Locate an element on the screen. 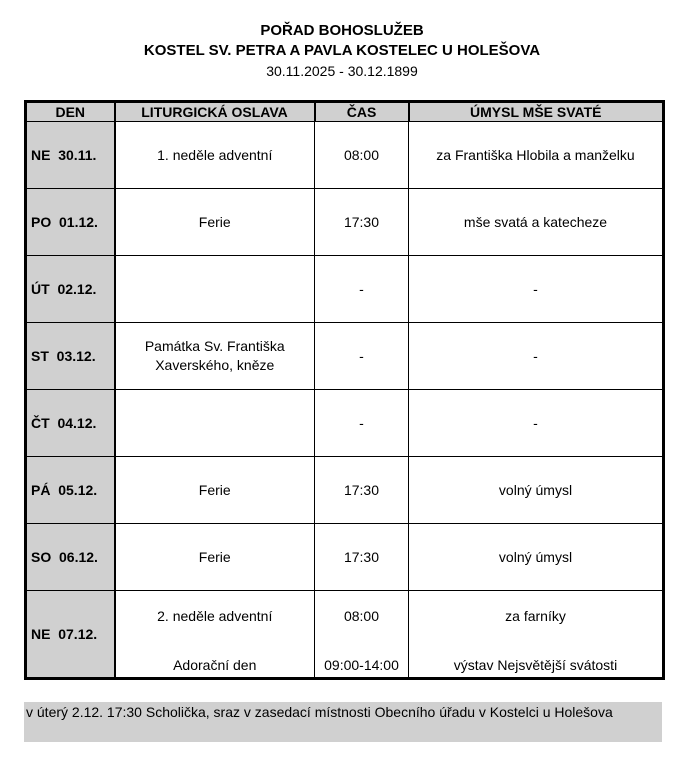 The height and width of the screenshot is (768, 684). intention-cell: mše svatá a katecheze is located at coordinates (536, 222).